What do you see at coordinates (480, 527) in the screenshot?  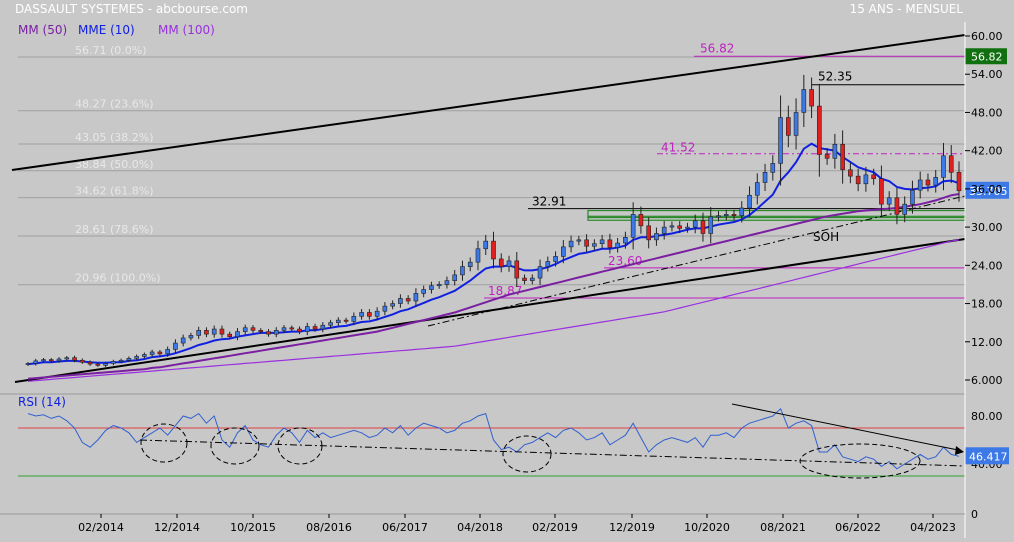 I see `x-tick-label: 04/2018` at bounding box center [480, 527].